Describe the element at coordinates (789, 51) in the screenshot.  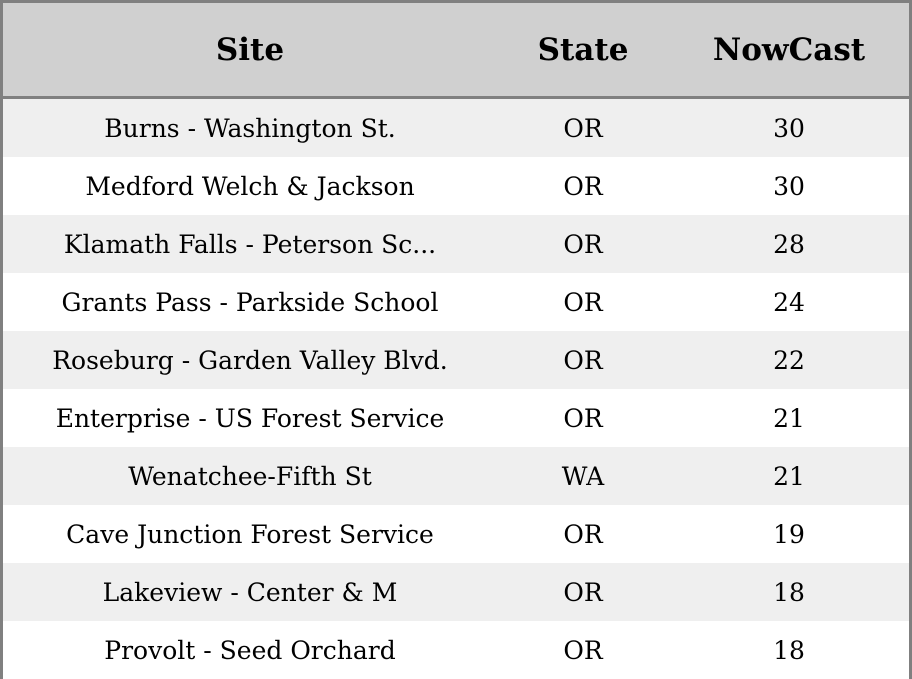
I see `header-nowcast: NowCast` at that location.